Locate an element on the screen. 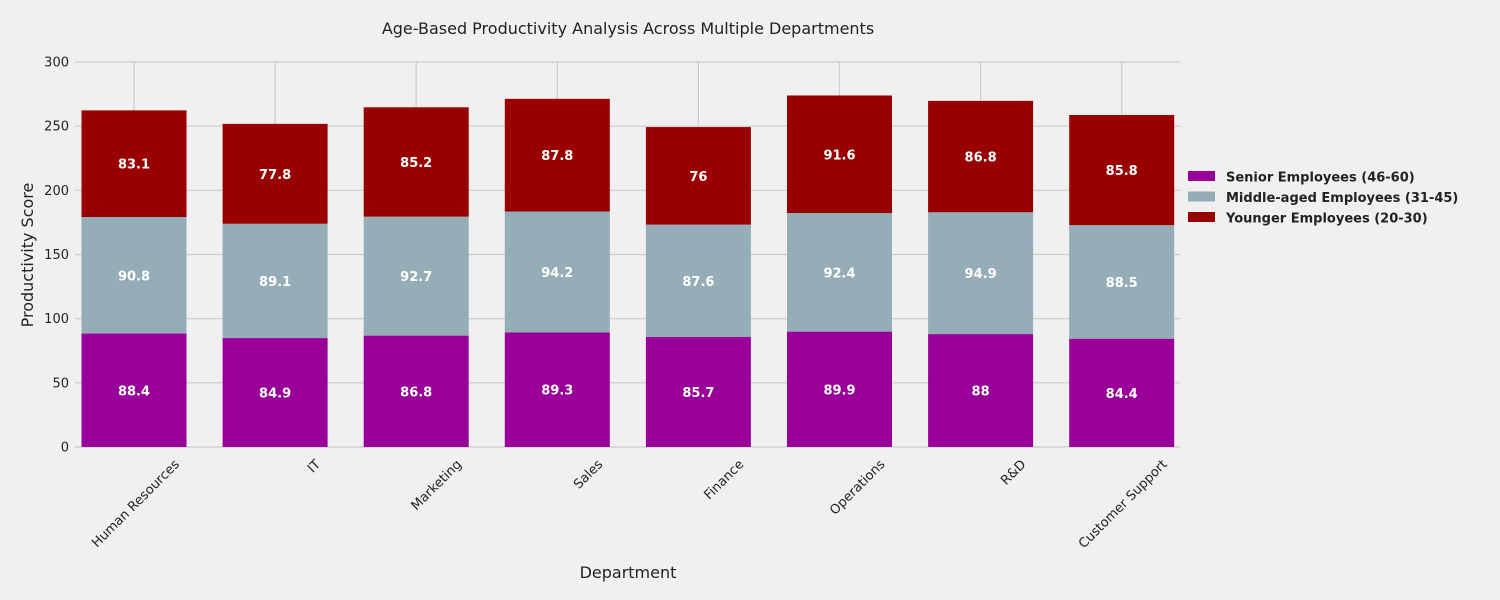  bar-value-label: 88.5 is located at coordinates (1122, 283).